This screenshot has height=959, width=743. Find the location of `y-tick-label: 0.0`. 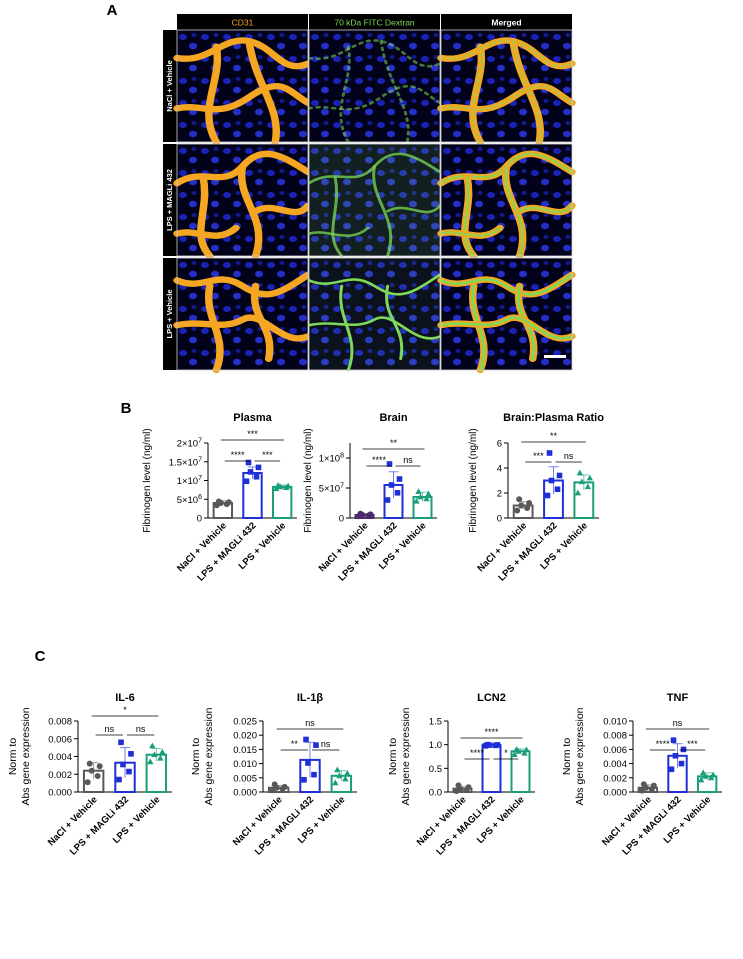

y-tick-label: 0.0 is located at coordinates (435, 793).